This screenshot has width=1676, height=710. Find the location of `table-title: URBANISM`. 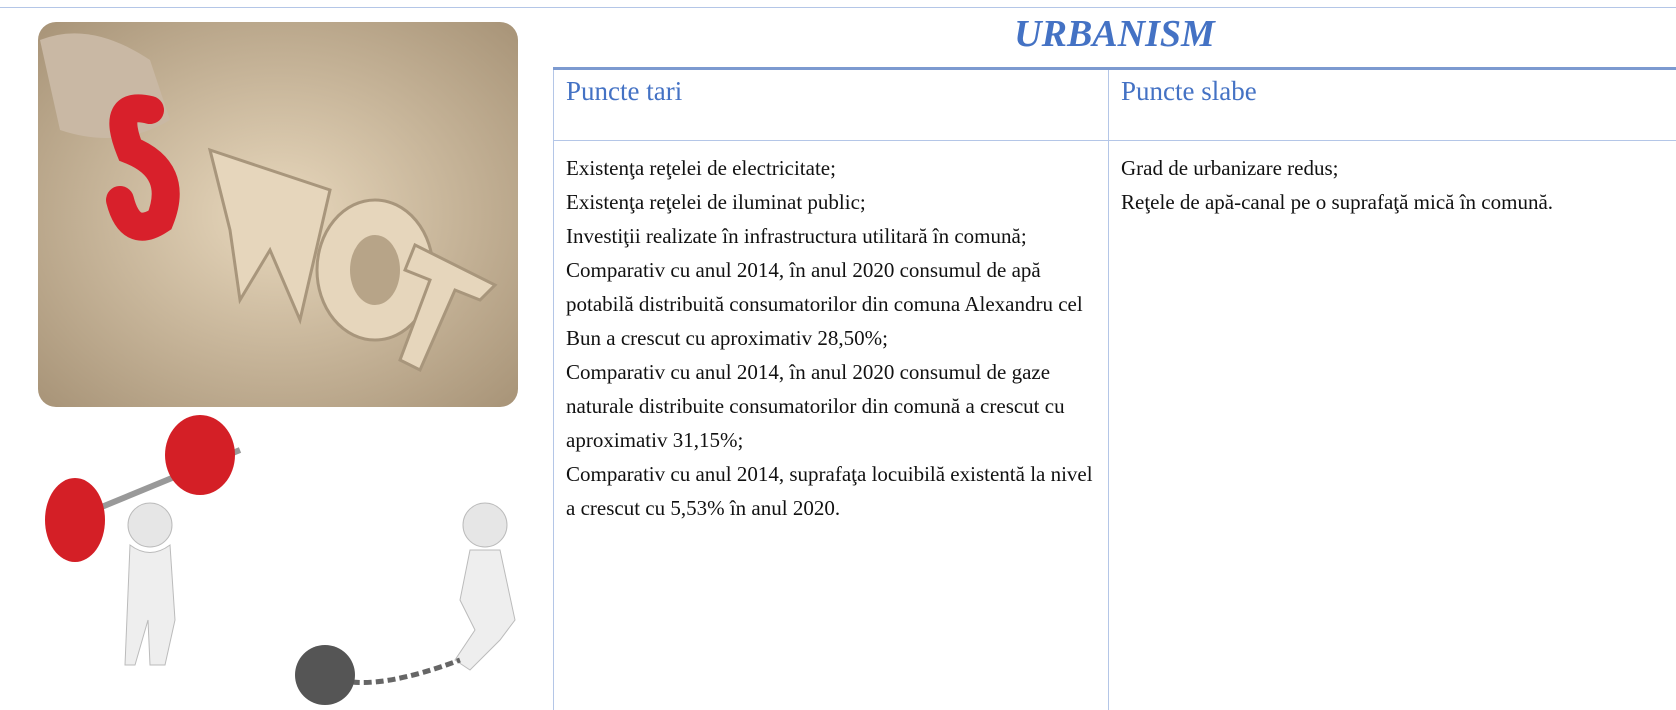

table-title: URBANISM is located at coordinates (1114, 38).